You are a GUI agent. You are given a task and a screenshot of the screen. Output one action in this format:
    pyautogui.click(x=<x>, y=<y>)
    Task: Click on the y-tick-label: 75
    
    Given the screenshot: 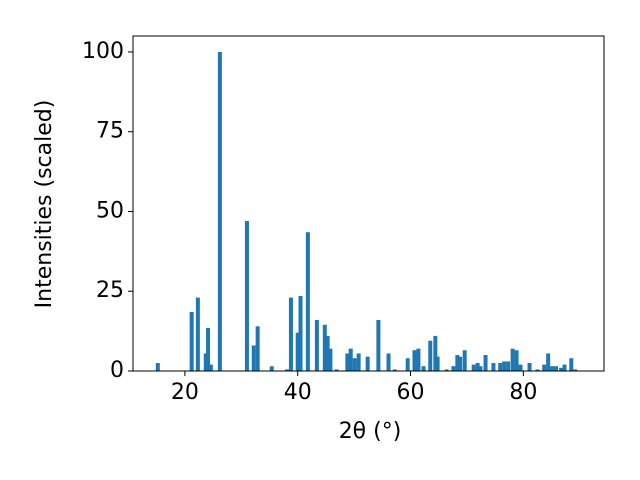 What is the action you would take?
    pyautogui.click(x=110, y=131)
    